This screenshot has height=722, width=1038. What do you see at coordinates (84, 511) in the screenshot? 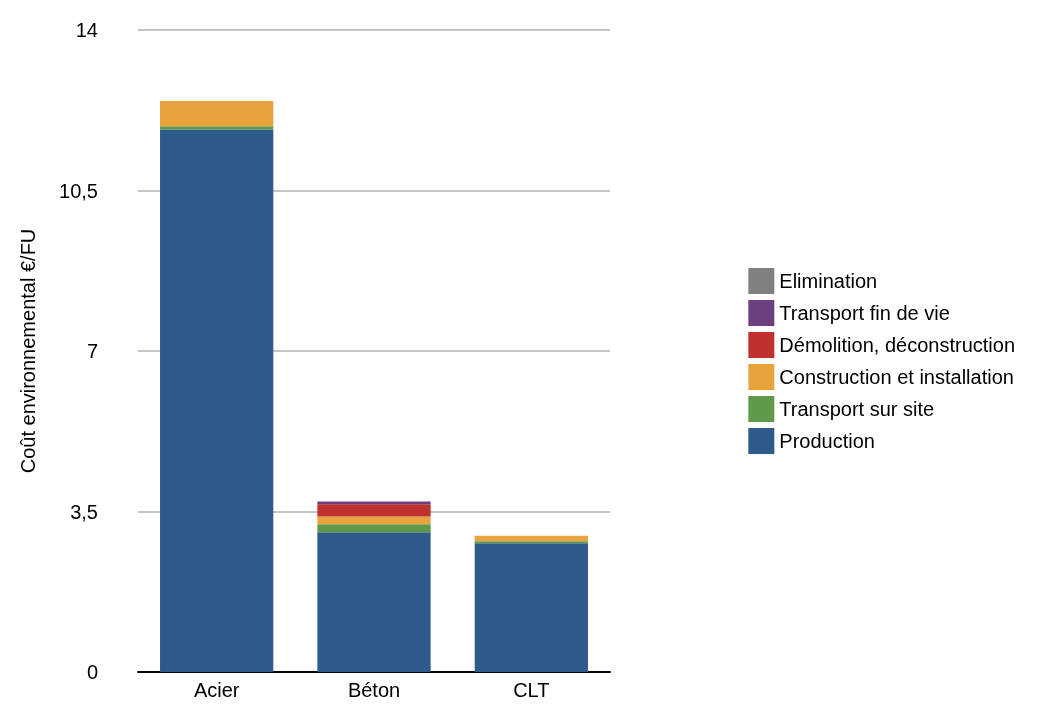
I see `y-tick-label: 3,5` at bounding box center [84, 511].